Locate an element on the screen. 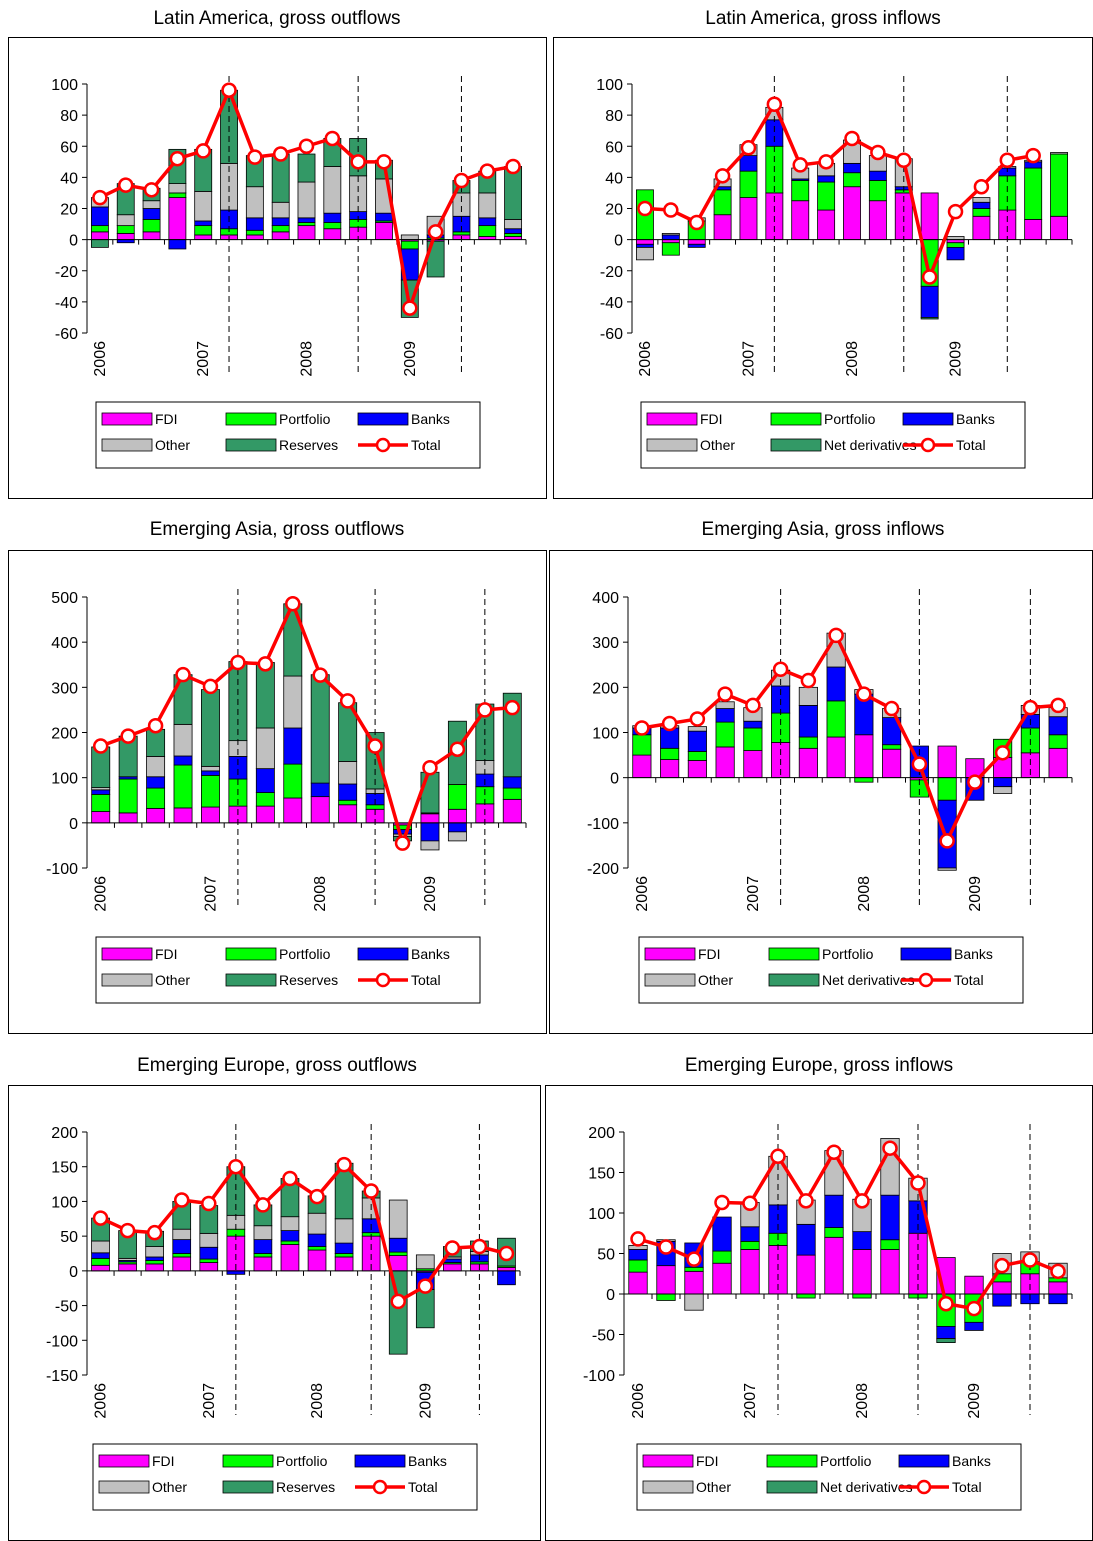 The image size is (1093, 1541). y-tick-label: 20 is located at coordinates (69, 210).